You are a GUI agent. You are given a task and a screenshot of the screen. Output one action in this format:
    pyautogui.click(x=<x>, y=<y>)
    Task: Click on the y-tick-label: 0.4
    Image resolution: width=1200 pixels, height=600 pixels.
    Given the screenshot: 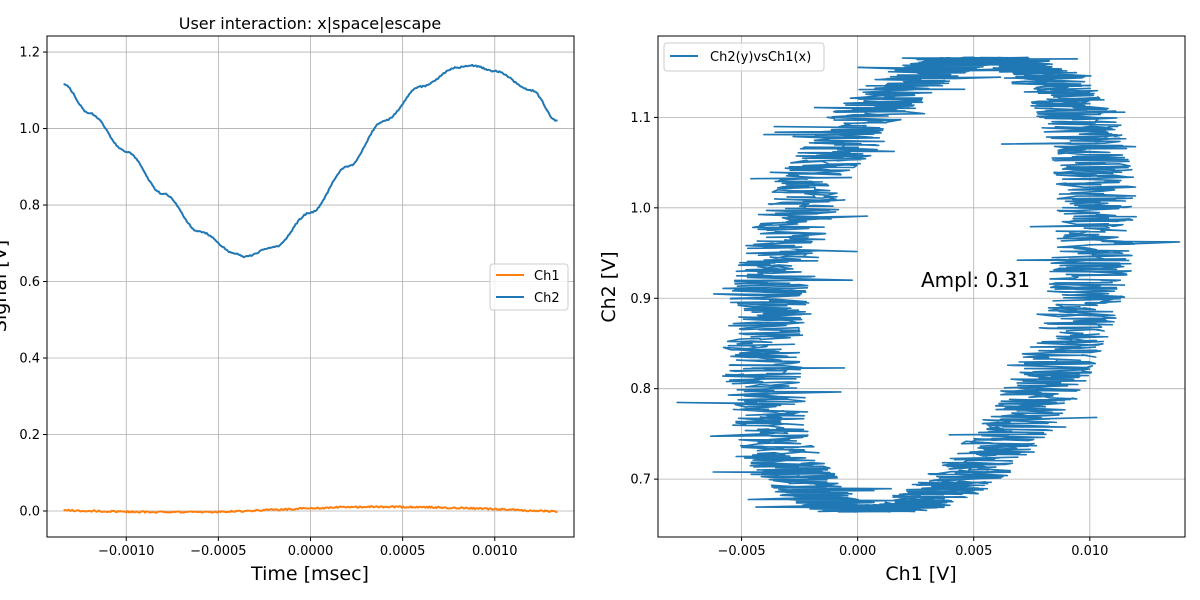 What is the action you would take?
    pyautogui.click(x=29, y=359)
    